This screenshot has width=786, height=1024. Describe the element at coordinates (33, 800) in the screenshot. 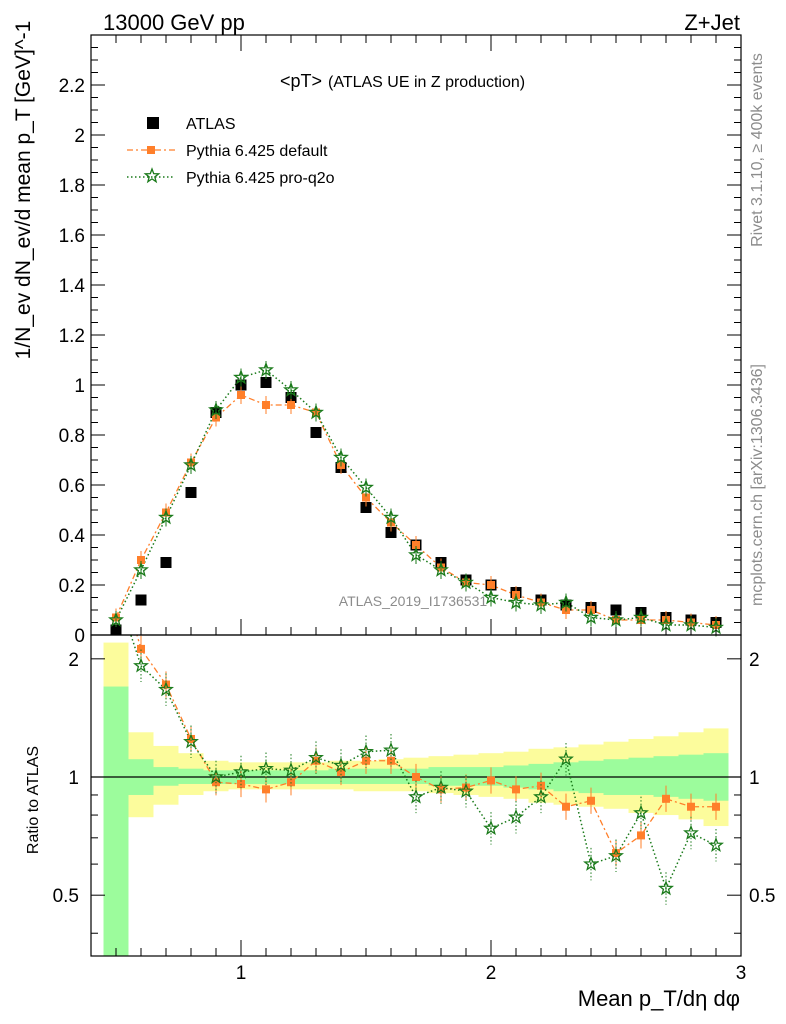

I see `ylabel-ratio: Ratio to ATLAS` at that location.